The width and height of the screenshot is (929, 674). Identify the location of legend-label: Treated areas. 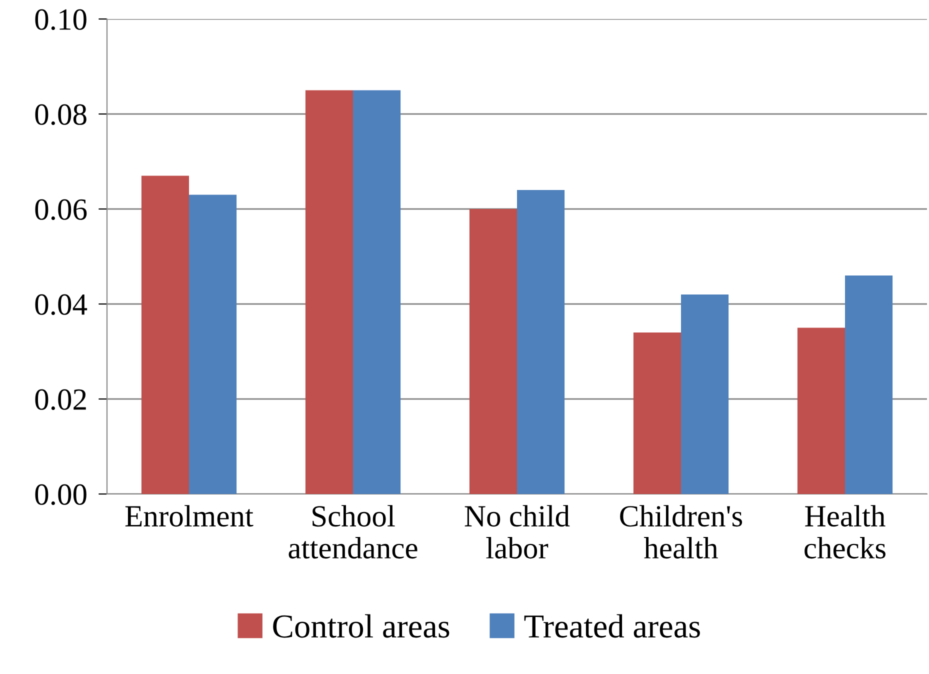
(612, 626).